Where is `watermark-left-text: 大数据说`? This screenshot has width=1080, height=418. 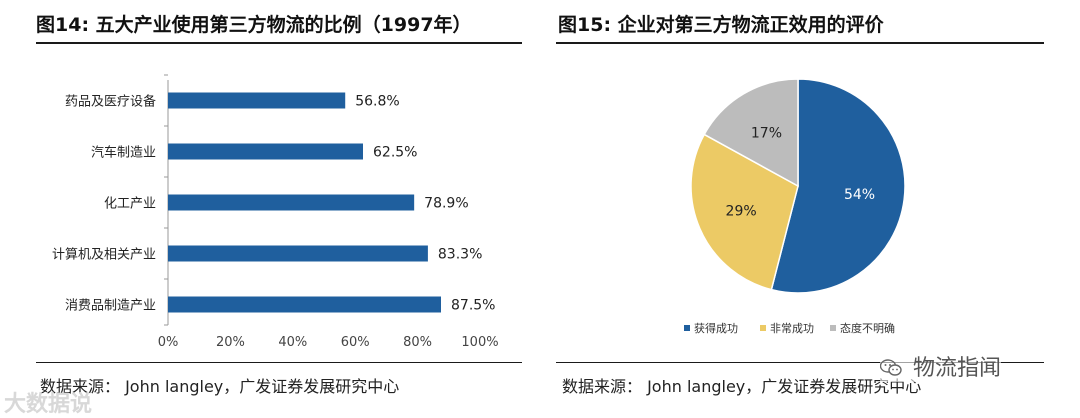
watermark-left-text: 大数据说 is located at coordinates (48, 404).